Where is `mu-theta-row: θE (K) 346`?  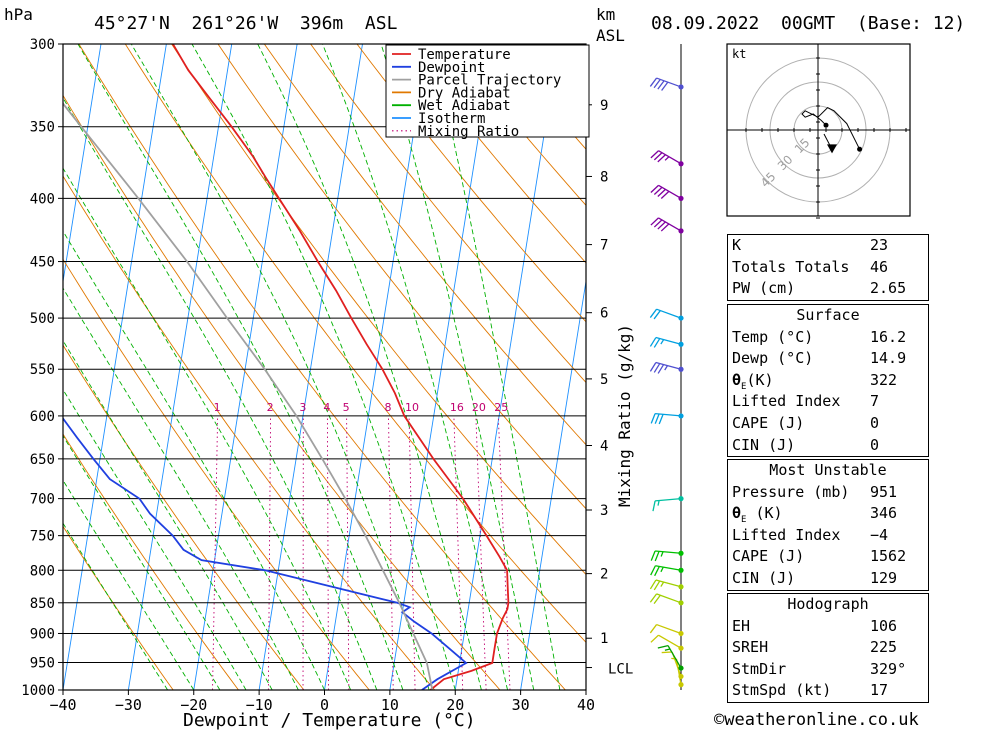
mu-theta-row: θE (K) 346 is located at coordinates (828, 514).